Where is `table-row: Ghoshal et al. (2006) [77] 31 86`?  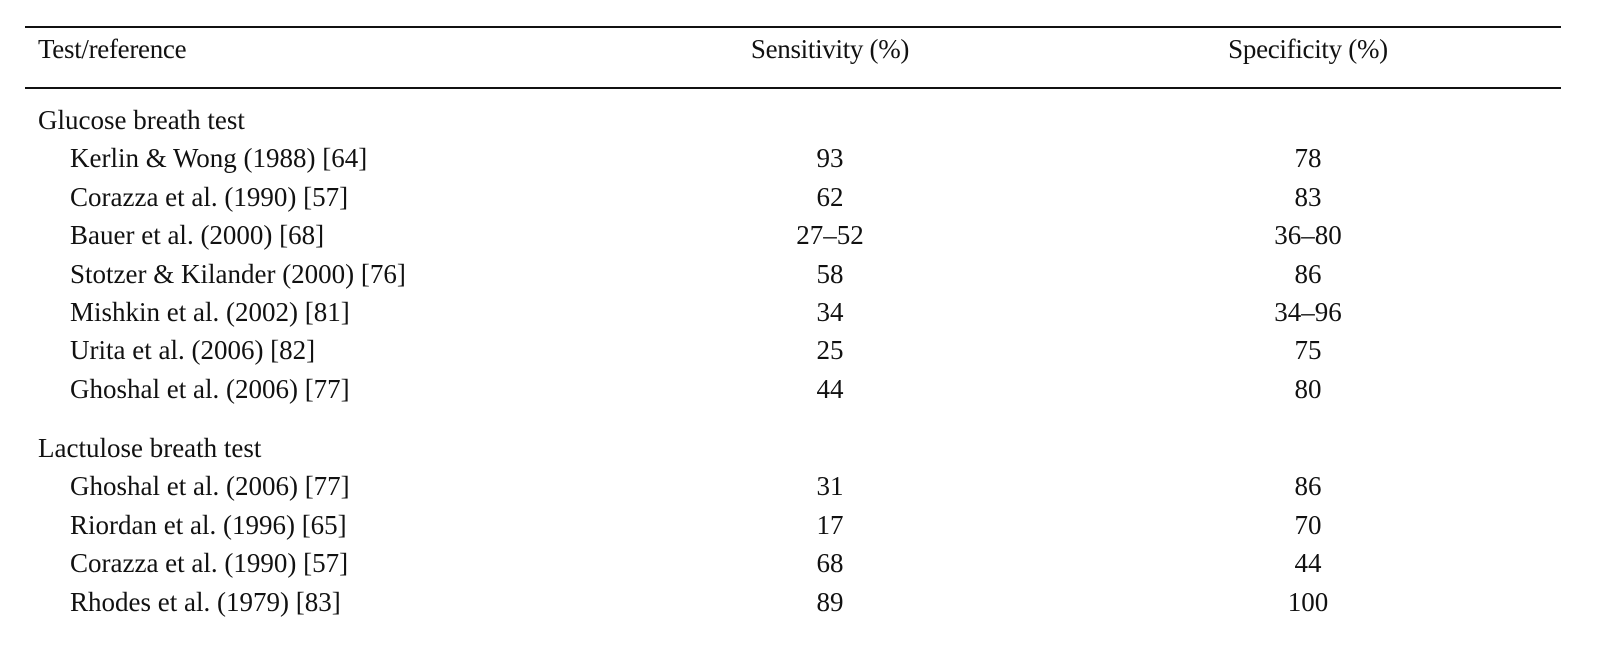
table-row: Ghoshal et al. (2006) [77] 31 86 is located at coordinates (800, 486).